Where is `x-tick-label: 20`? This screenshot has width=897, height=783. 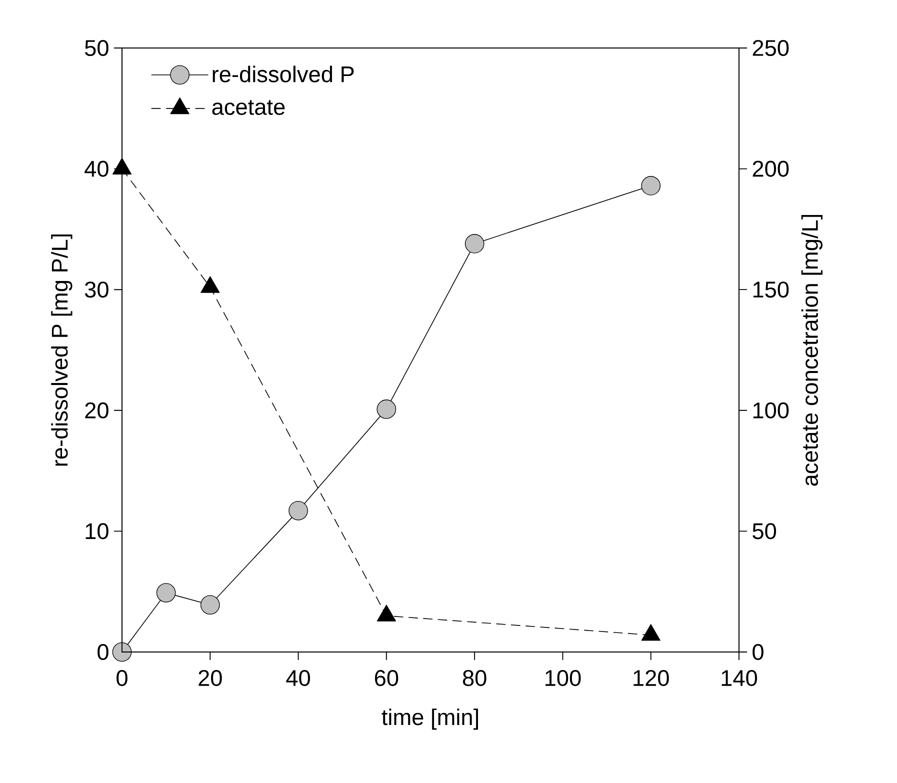 x-tick-label: 20 is located at coordinates (210, 678).